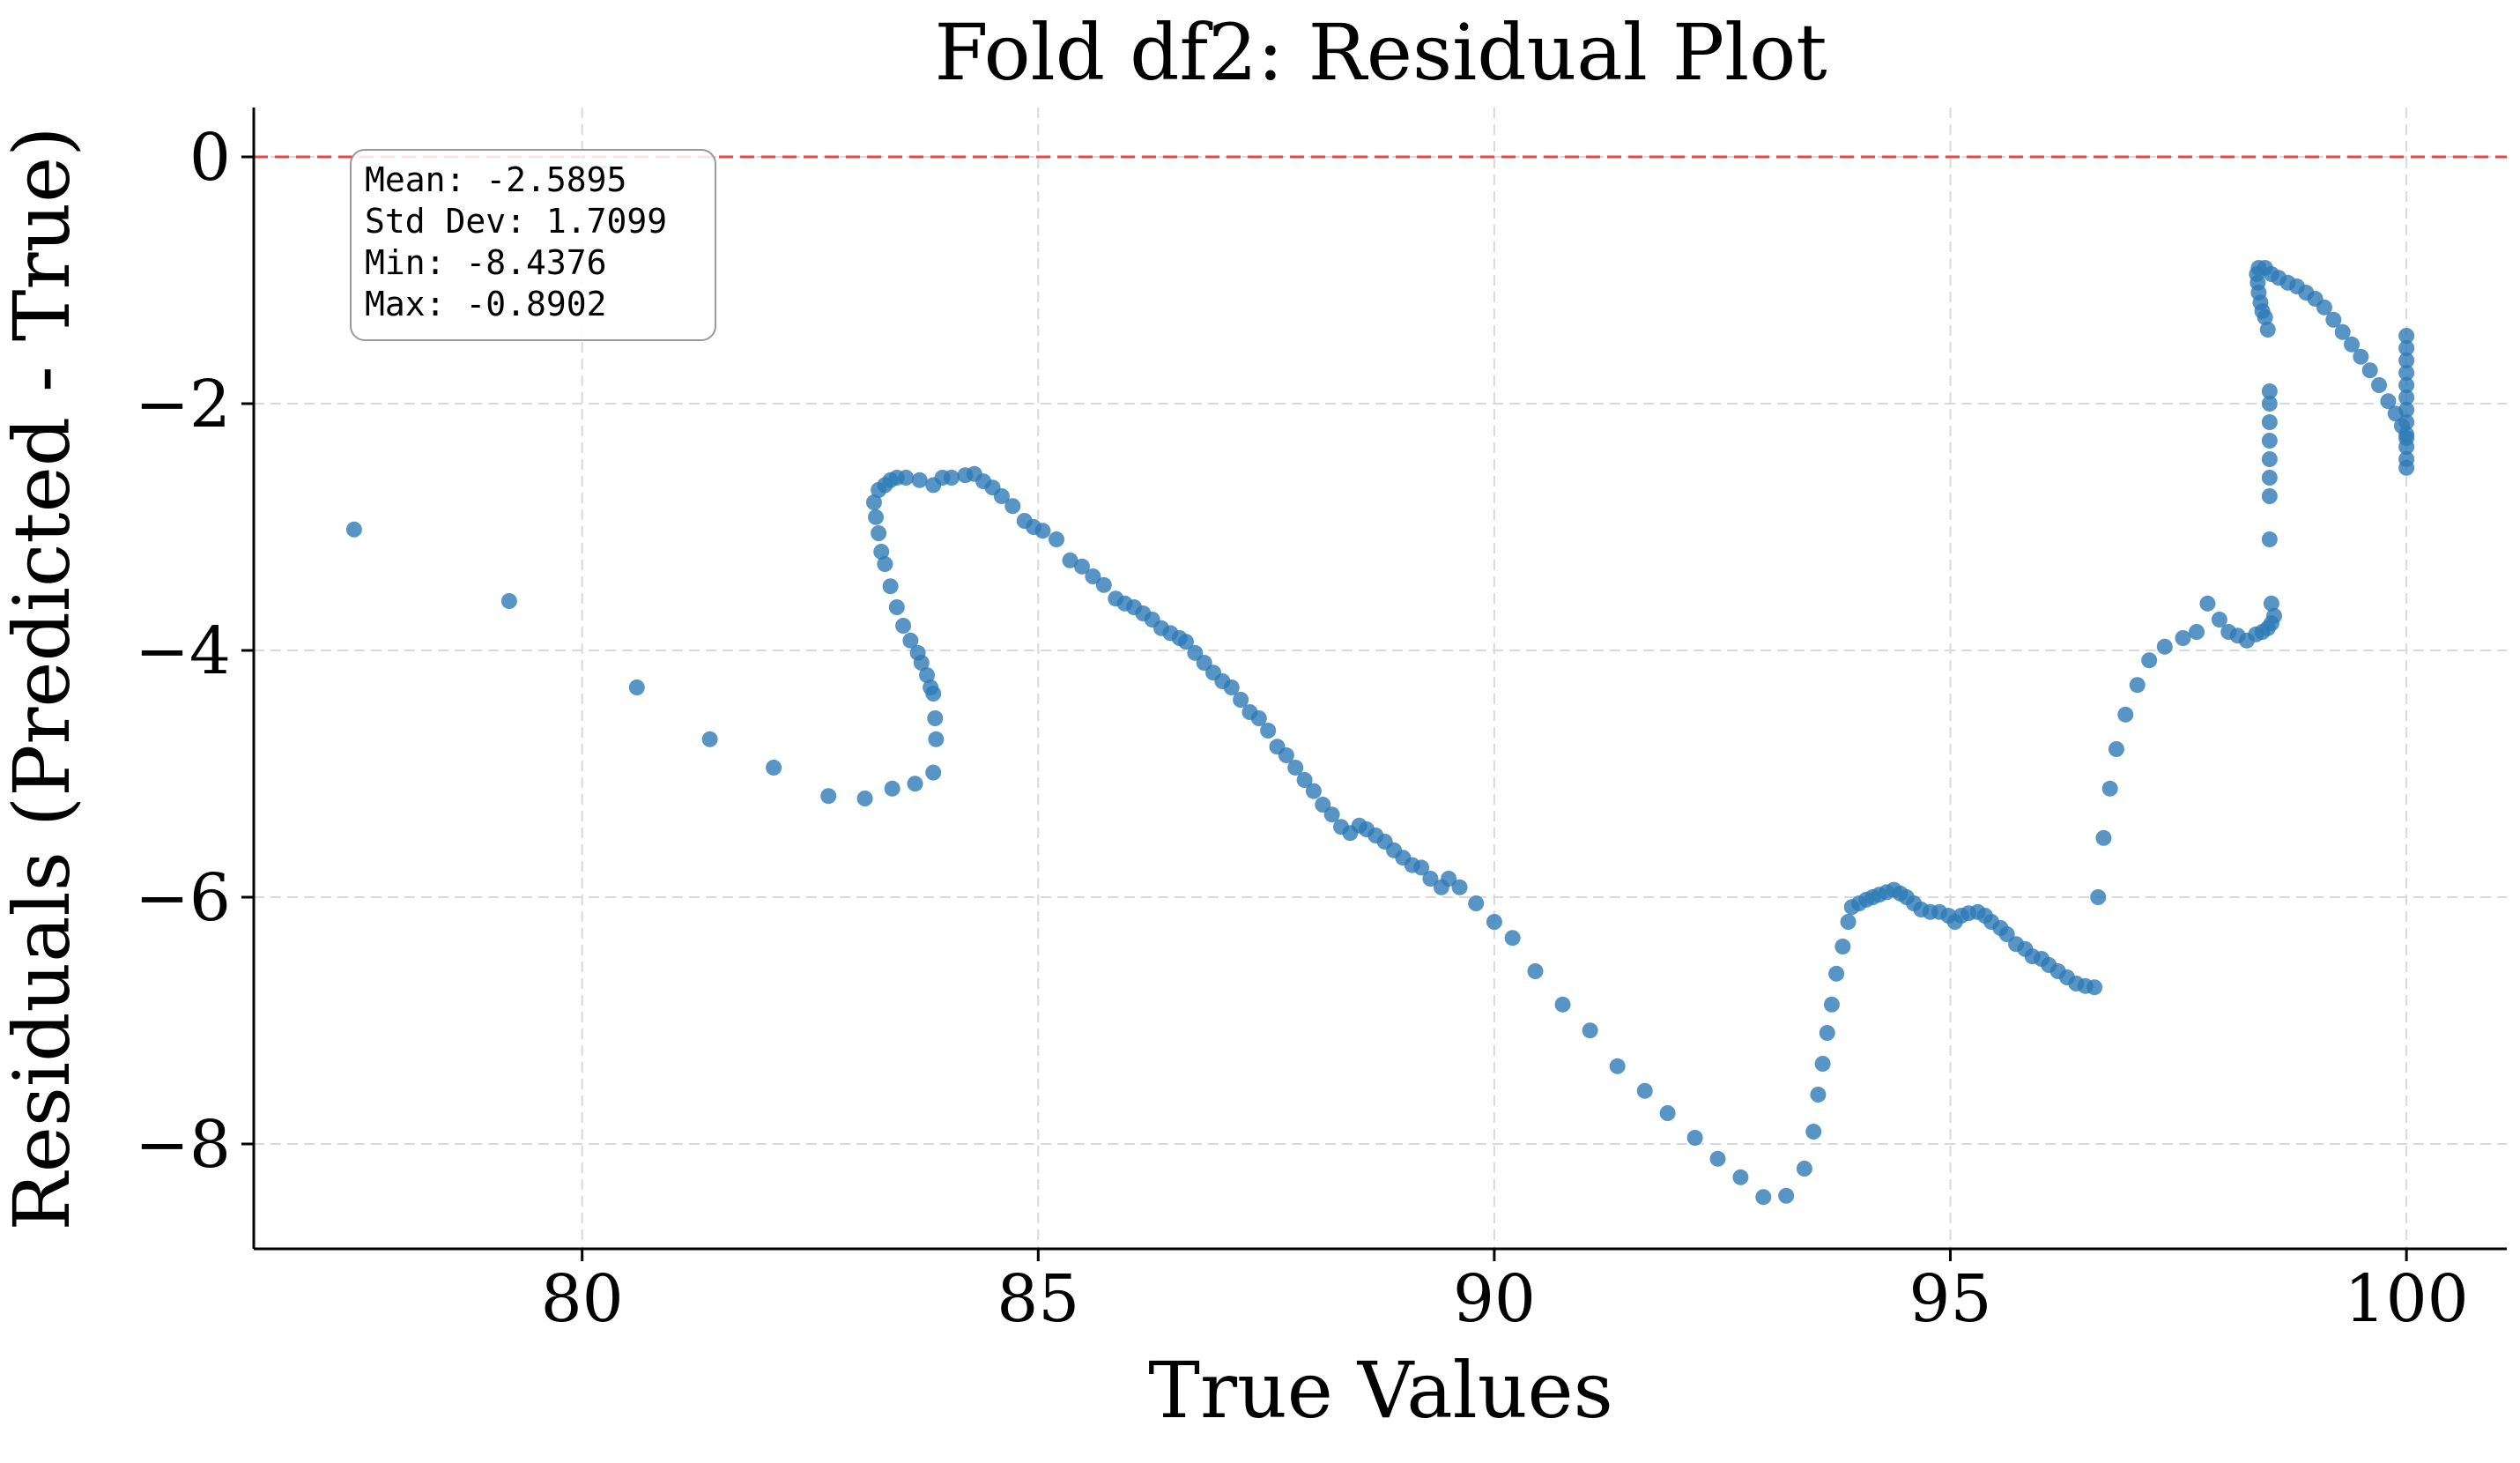 Image resolution: width=2520 pixels, height=1463 pixels. I want to click on x-tick-label: 80, so click(582, 1299).